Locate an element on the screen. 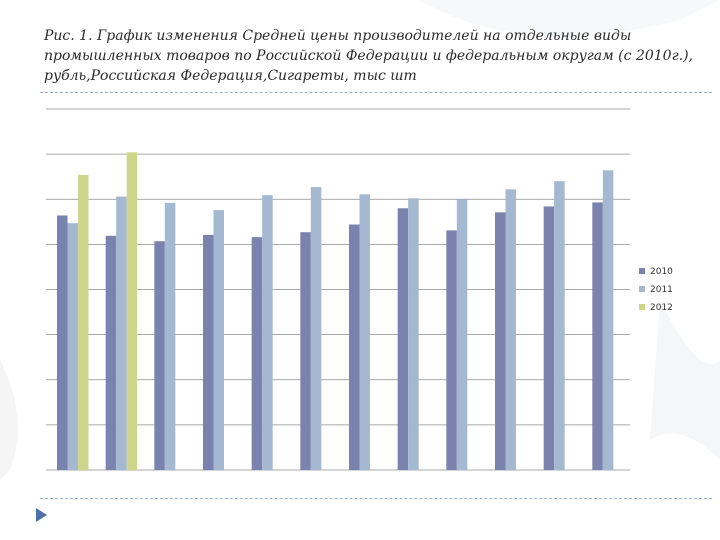 The height and width of the screenshot is (540, 720). legend-label-2011: 2011 is located at coordinates (661, 290).